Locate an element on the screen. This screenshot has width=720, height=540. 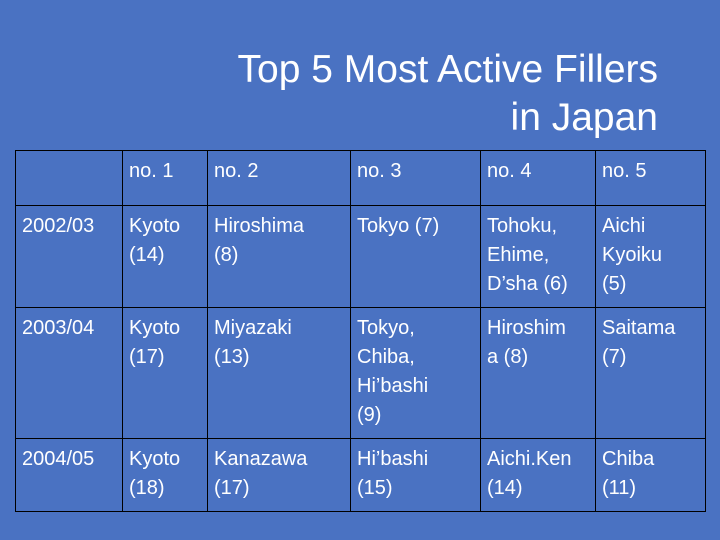
table-cell: Aichi Kyoiku (5) is located at coordinates (650, 256).